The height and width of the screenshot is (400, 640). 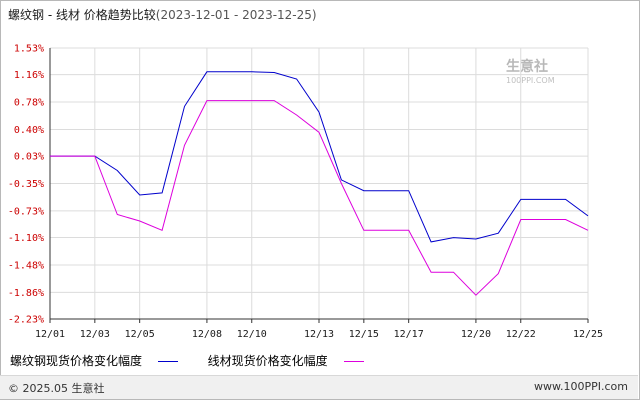 What do you see at coordinates (476, 334) in the screenshot?
I see `x-tick-label: 12/20` at bounding box center [476, 334].